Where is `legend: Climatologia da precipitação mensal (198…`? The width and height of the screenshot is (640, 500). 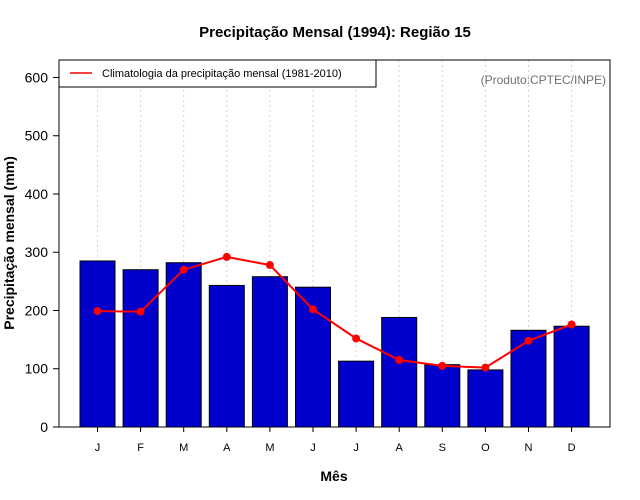
legend: Climatologia da precipitação mensal (198… is located at coordinates (217, 73).